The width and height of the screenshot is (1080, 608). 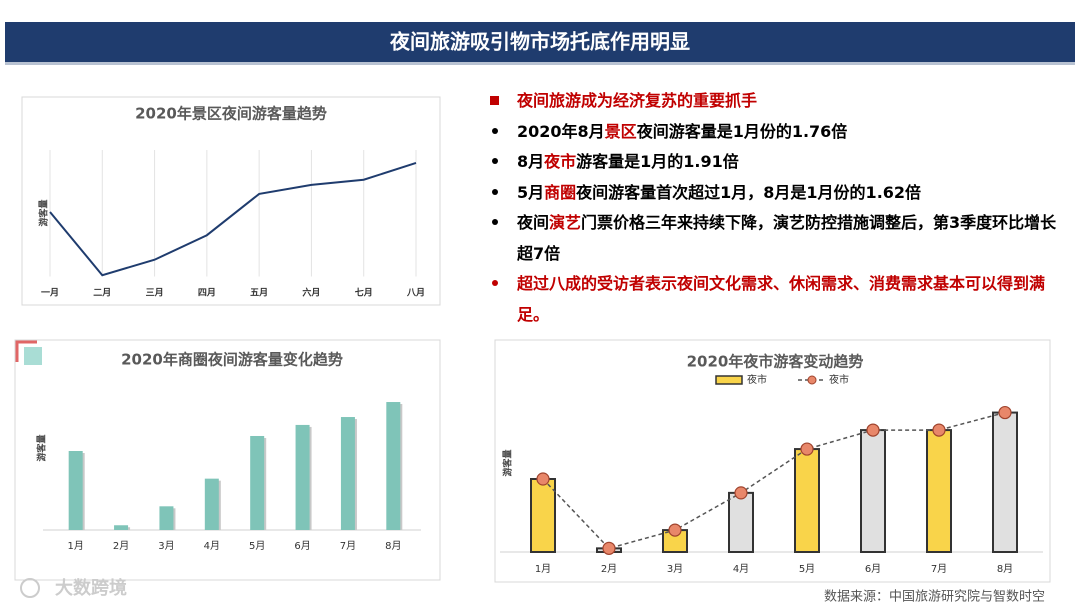 I want to click on x-tick-label: 三月, so click(x=155, y=293).